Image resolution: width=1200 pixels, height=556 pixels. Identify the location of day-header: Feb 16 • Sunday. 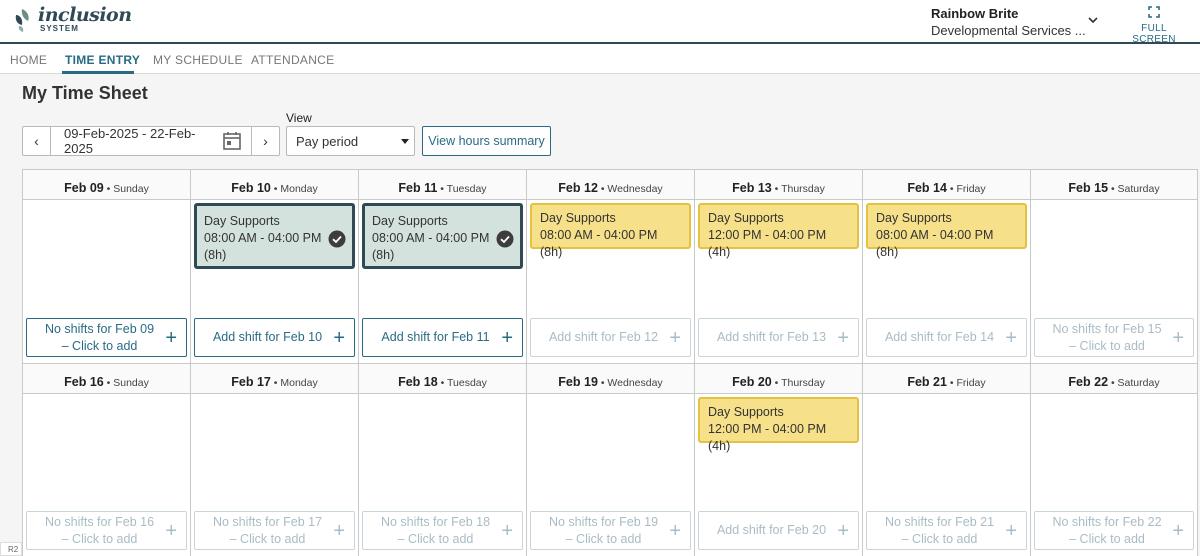
(106, 379).